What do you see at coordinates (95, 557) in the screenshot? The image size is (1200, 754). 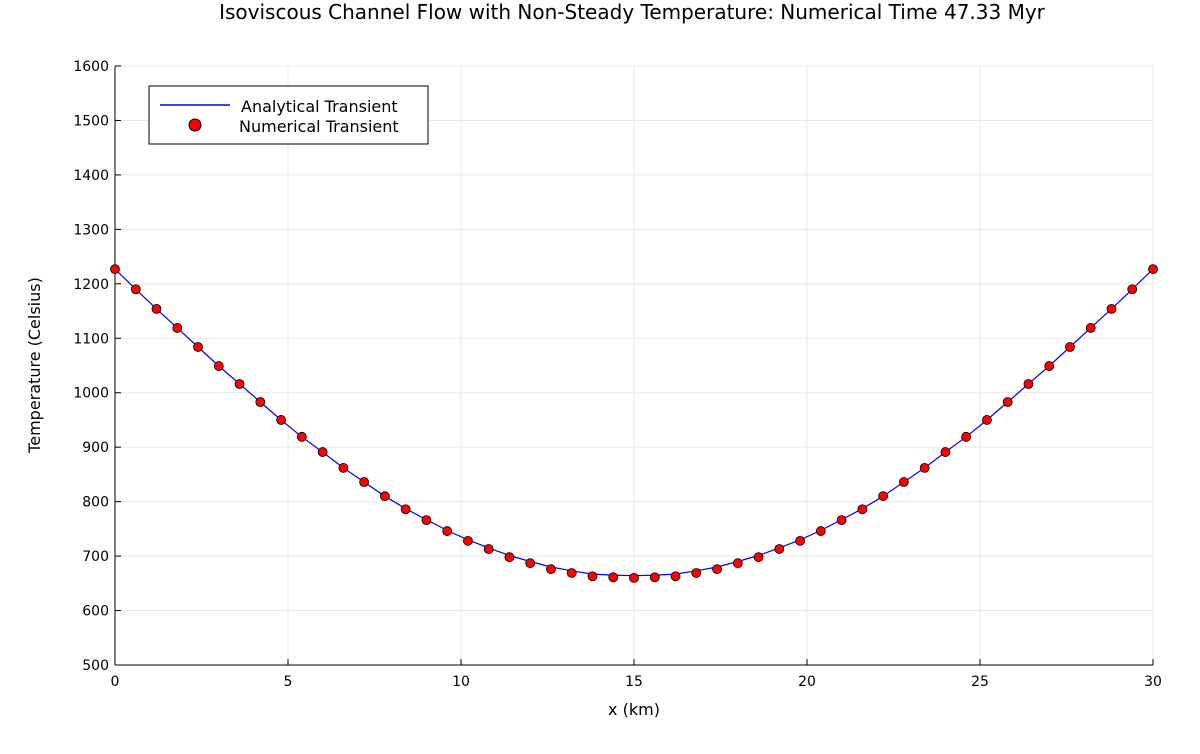 I see `y-tick-label: 700` at bounding box center [95, 557].